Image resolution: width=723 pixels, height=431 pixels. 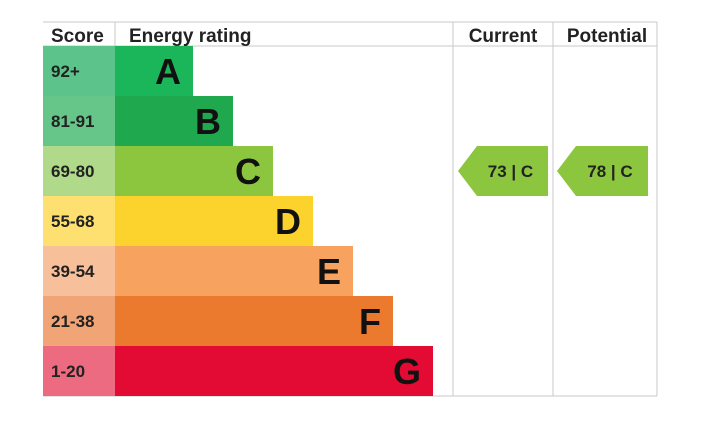 I want to click on rating-letter-c: C, so click(x=248, y=171).